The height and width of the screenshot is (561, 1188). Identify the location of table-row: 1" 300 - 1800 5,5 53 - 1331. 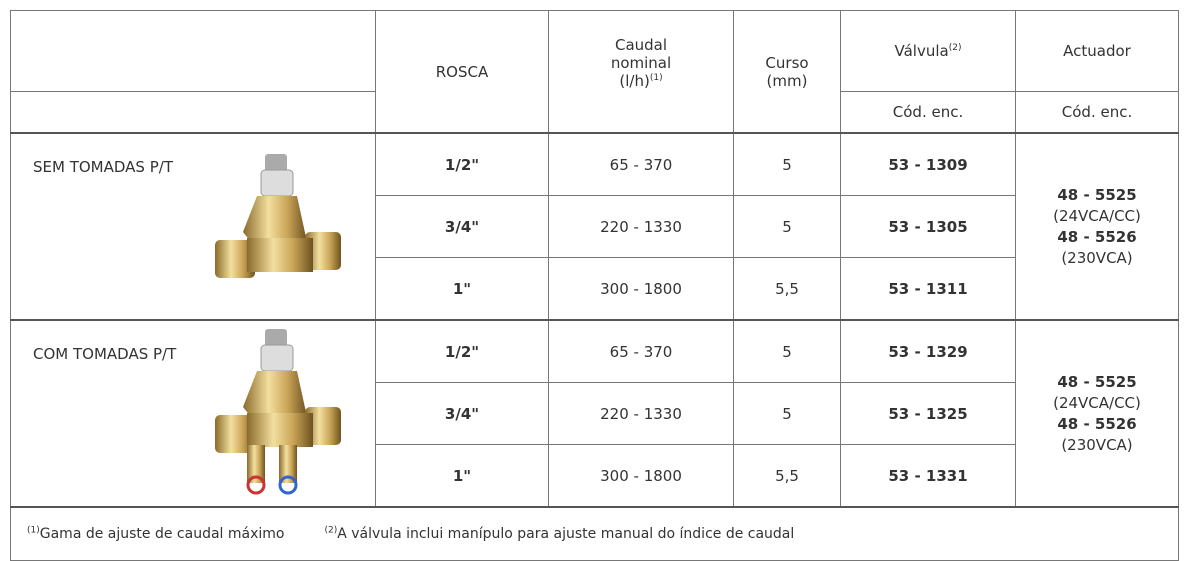
(595, 476).